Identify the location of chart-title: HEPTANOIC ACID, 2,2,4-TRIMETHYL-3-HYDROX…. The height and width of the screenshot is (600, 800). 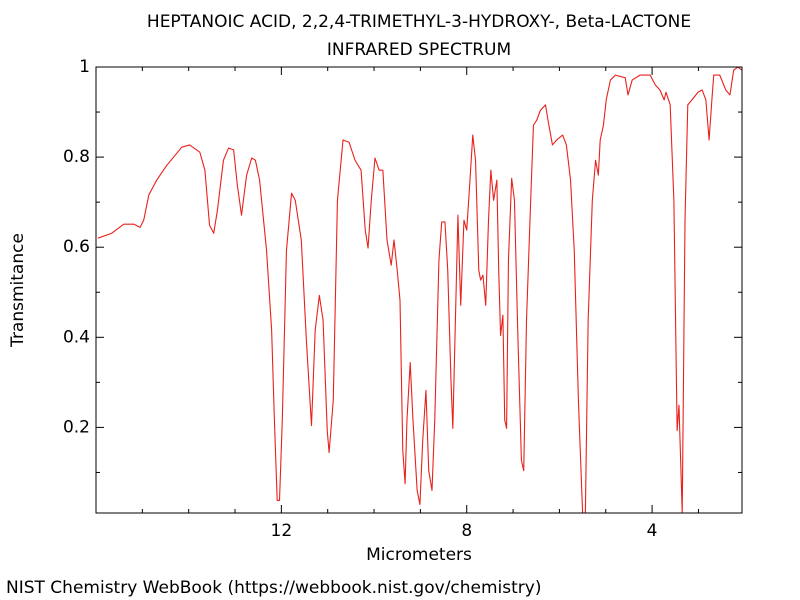
(419, 22).